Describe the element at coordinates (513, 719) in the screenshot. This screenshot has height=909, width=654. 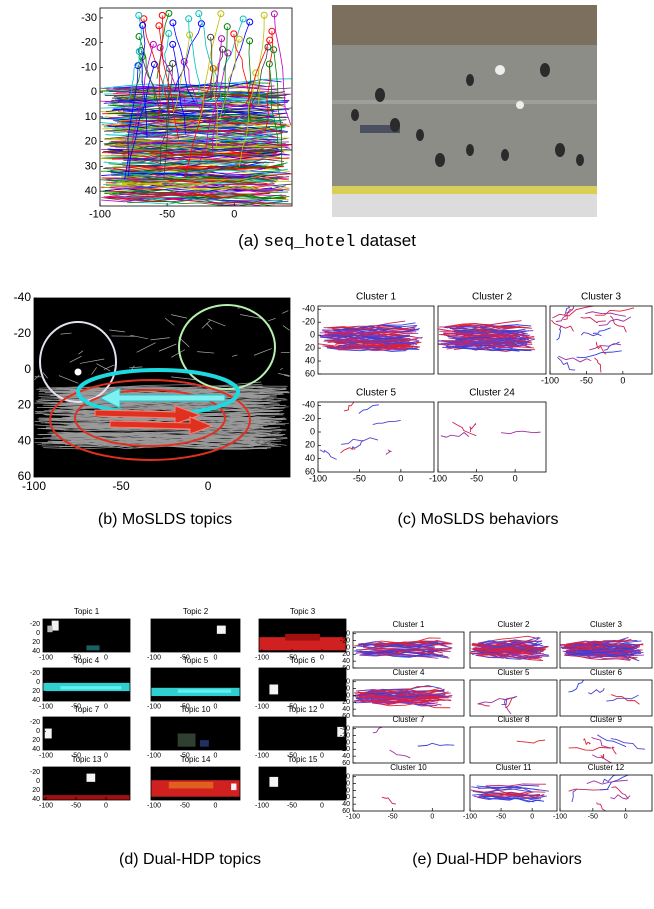
I see `cluster-title: Cluster 8` at that location.